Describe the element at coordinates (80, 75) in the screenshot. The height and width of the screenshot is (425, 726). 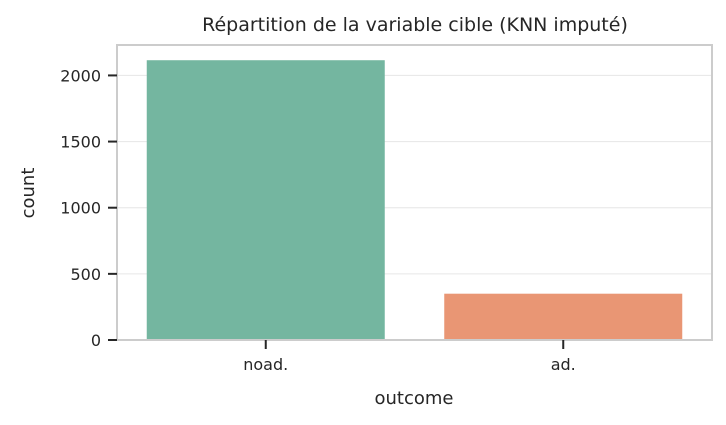
I see `y-tick-label: 2000` at that location.